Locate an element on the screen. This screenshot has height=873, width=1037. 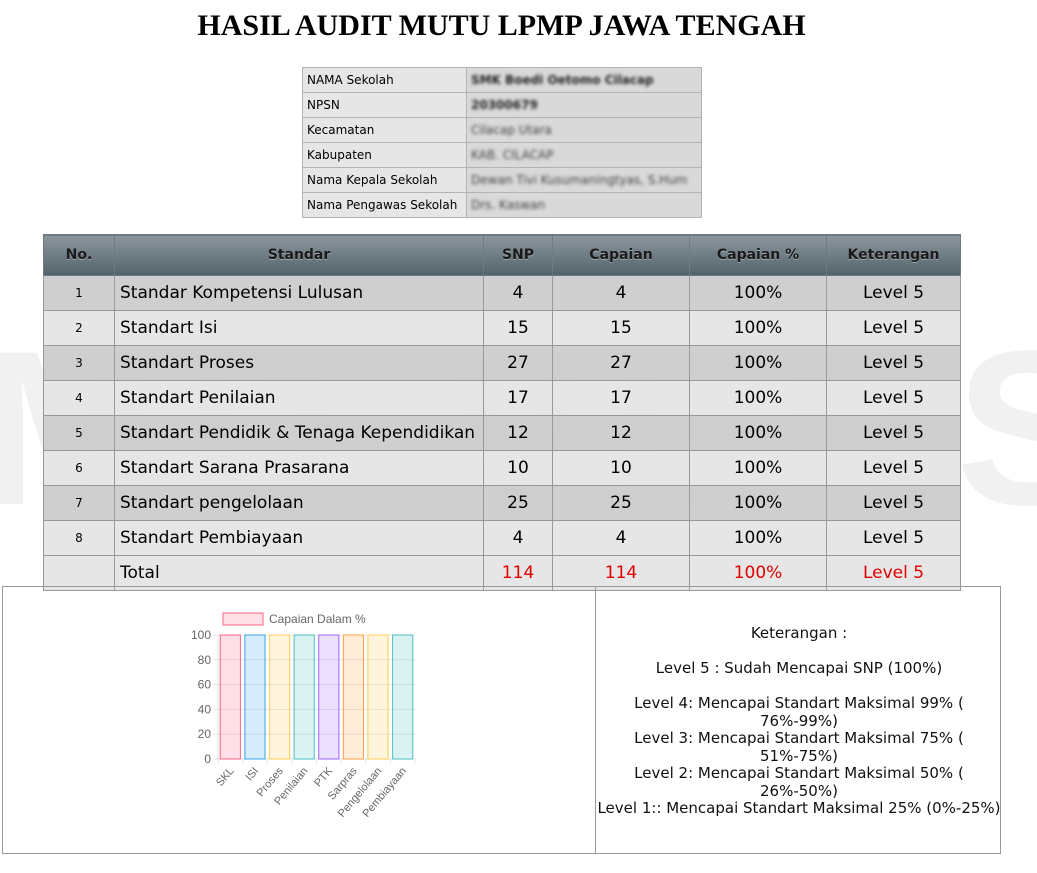
cell-no: 7 is located at coordinates (79, 503).